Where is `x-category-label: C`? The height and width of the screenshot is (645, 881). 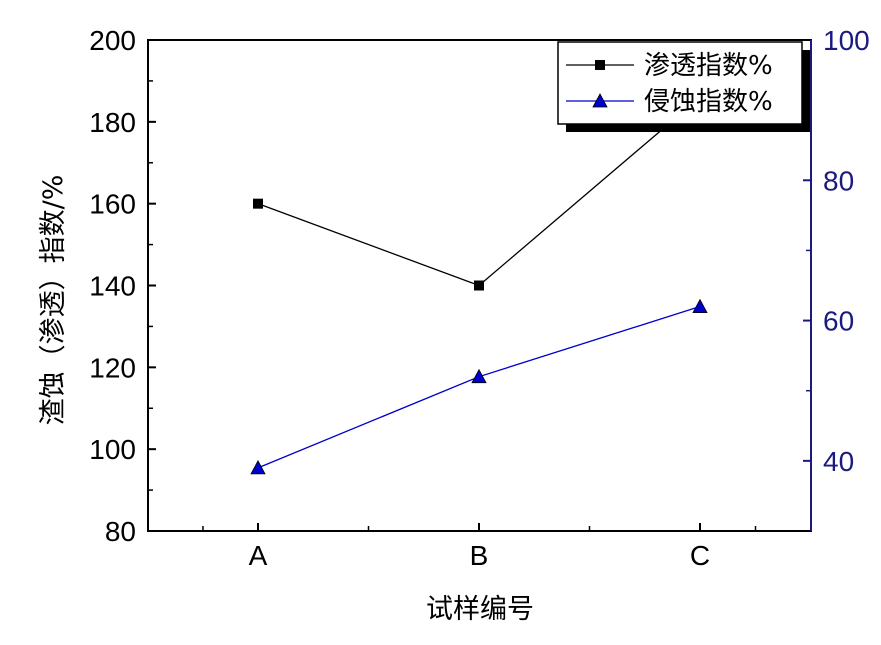 x-category-label: C is located at coordinates (700, 555).